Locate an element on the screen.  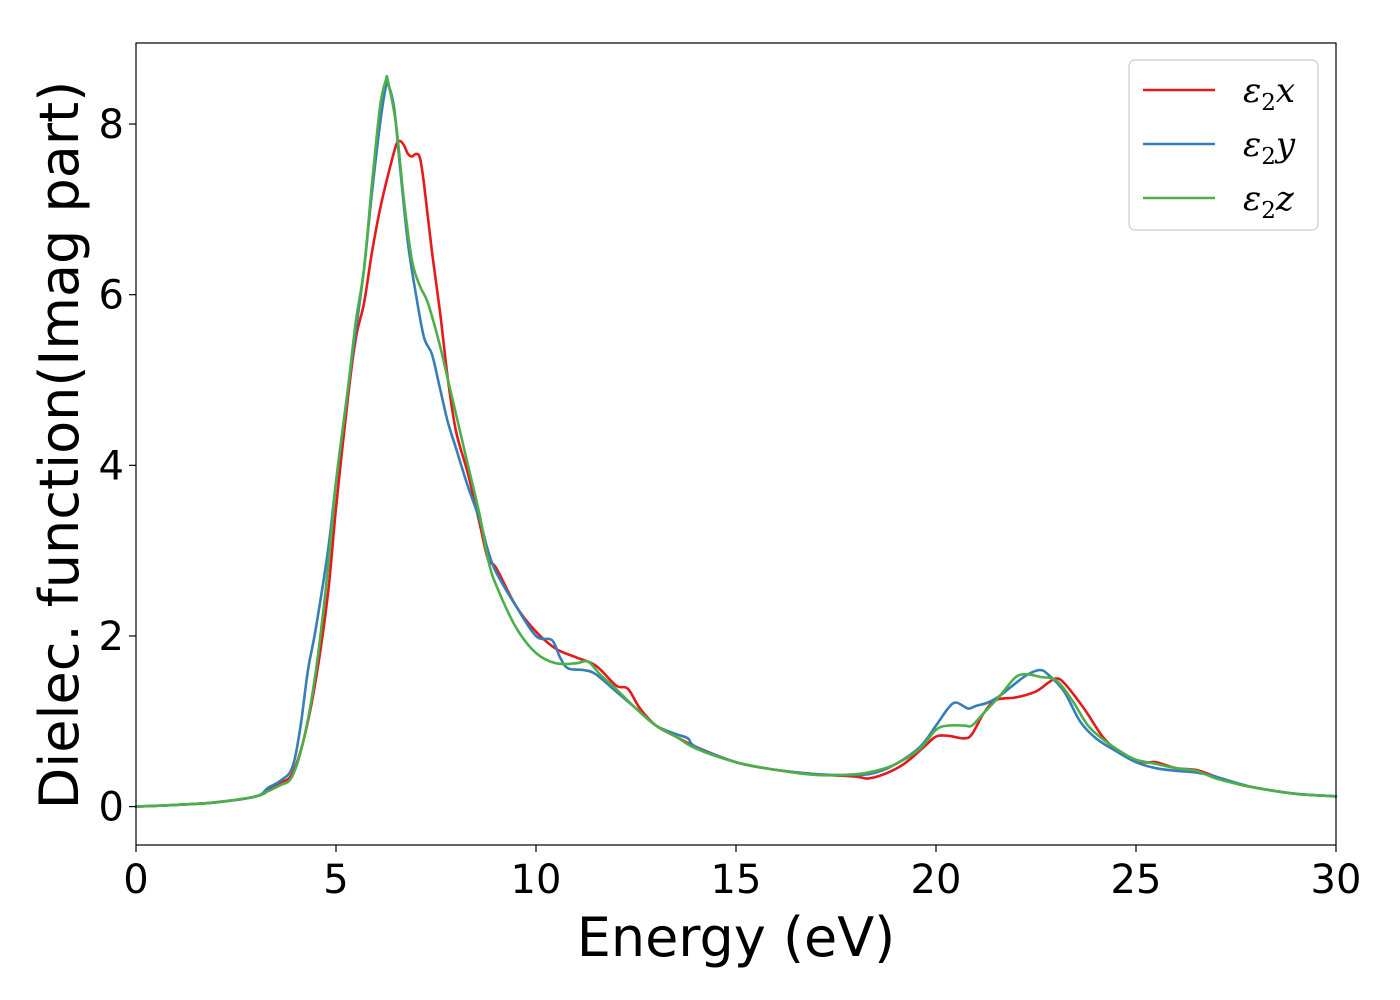
legend: ε2x ε2y ε2z is located at coordinates (1223, 145).